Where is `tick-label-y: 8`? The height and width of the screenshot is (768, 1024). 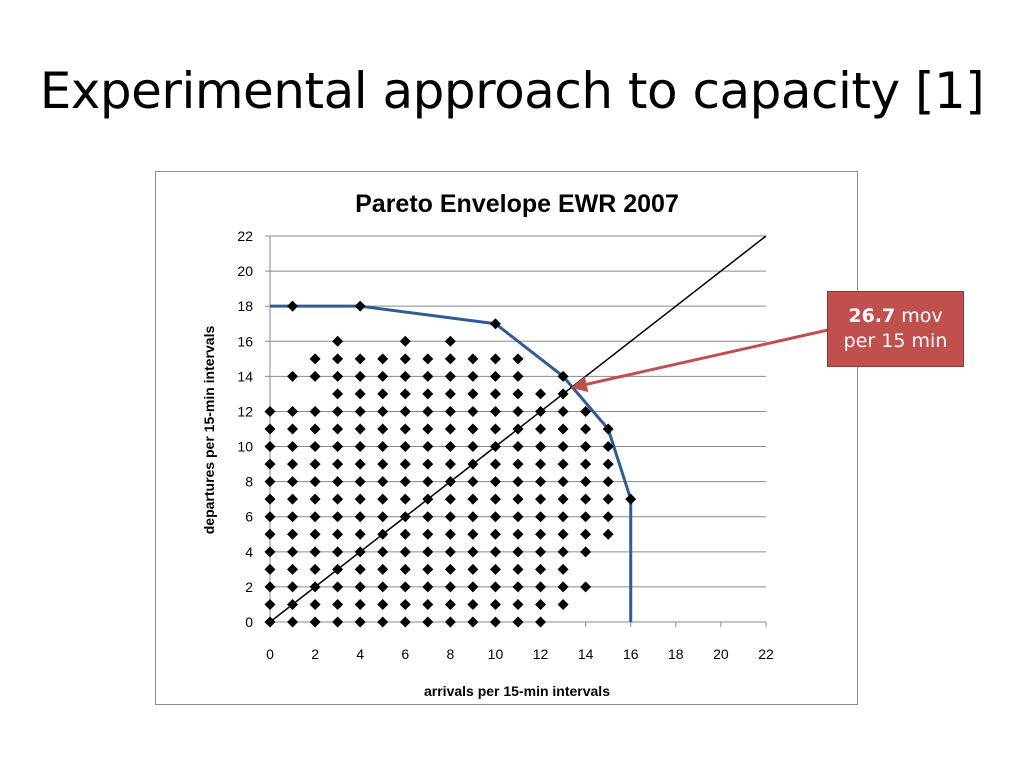
tick-label-y: 8 is located at coordinates (249, 482).